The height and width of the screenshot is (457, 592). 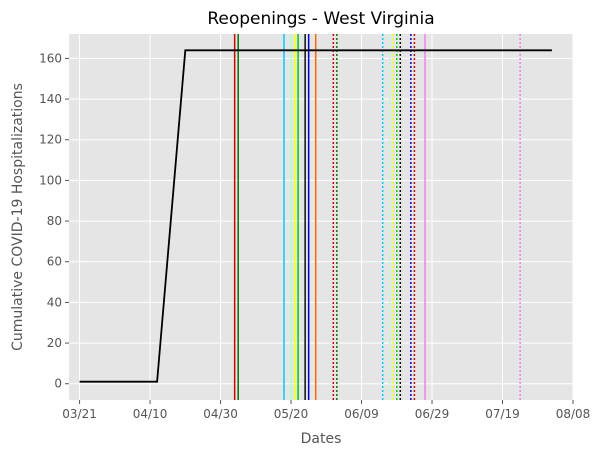 I want to click on y-tick-label: 60, so click(x=54, y=262).